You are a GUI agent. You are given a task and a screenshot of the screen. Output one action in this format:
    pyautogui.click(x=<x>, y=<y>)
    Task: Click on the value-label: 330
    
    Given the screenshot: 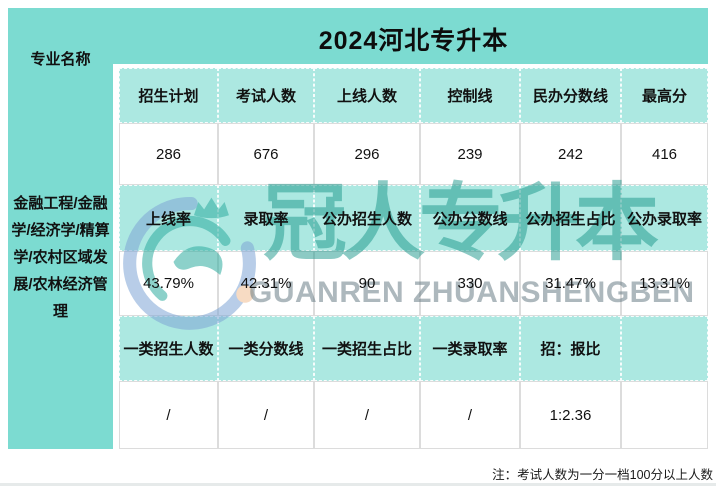 What is the action you would take?
    pyautogui.click(x=470, y=283)
    